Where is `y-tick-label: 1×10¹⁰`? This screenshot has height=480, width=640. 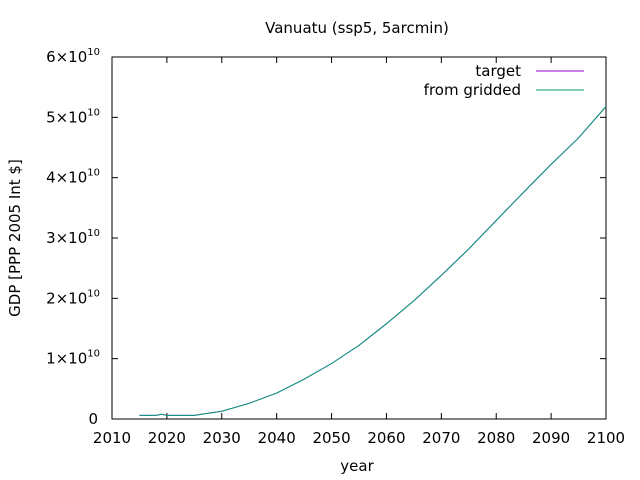 y-tick-label: 1×10¹⁰ is located at coordinates (73, 358).